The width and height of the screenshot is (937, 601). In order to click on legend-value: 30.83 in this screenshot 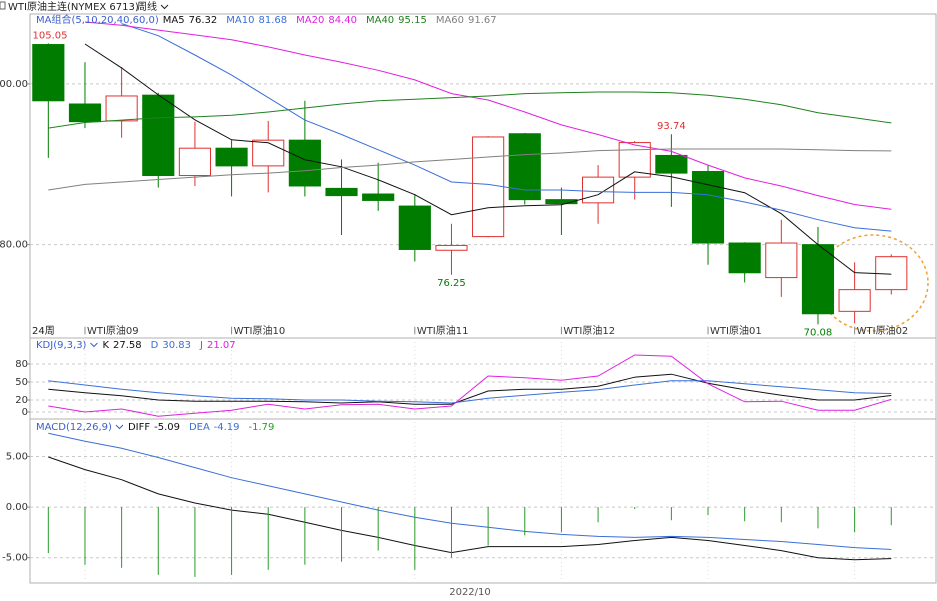, I will do `click(176, 345)`.